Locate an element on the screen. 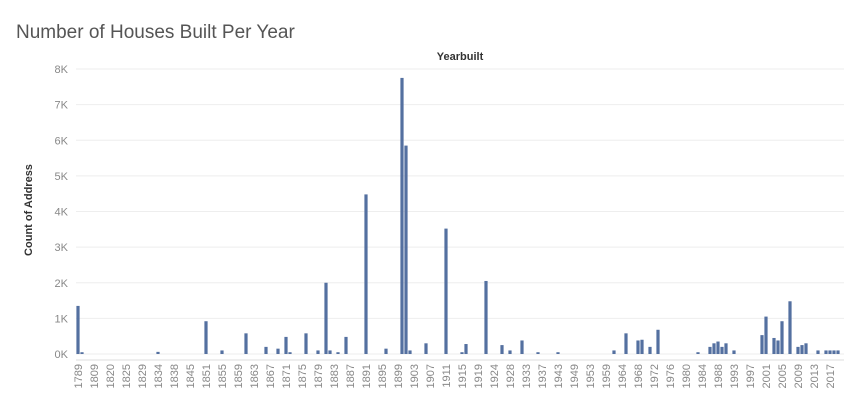 This screenshot has width=847, height=400. x-tick-label: 1993 is located at coordinates (735, 376).